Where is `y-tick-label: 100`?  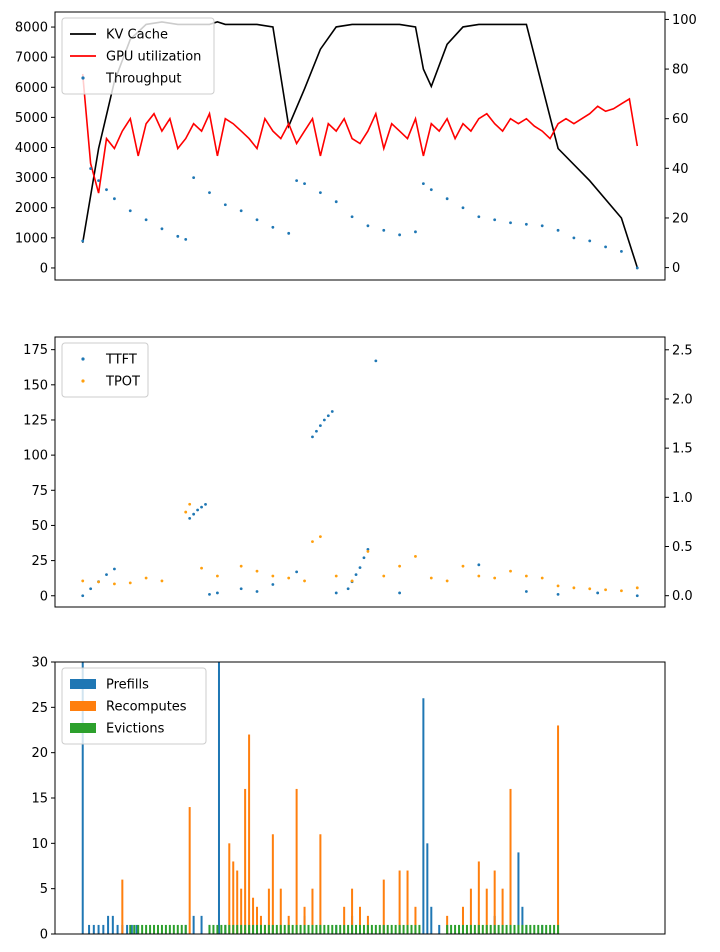
y-tick-label: 100 is located at coordinates (35, 456).